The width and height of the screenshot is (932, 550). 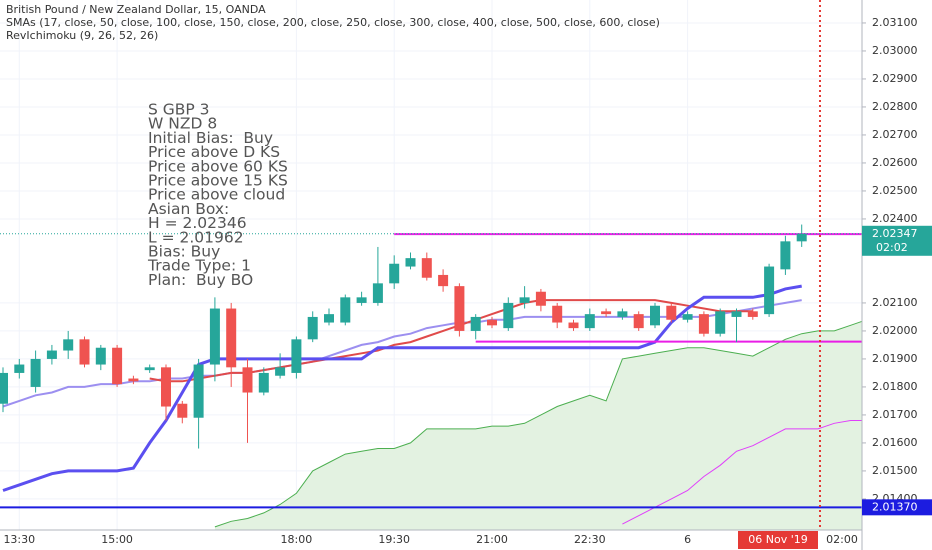 What do you see at coordinates (895, 414) in the screenshot?
I see `y-tick-label: 2.01700` at bounding box center [895, 414].